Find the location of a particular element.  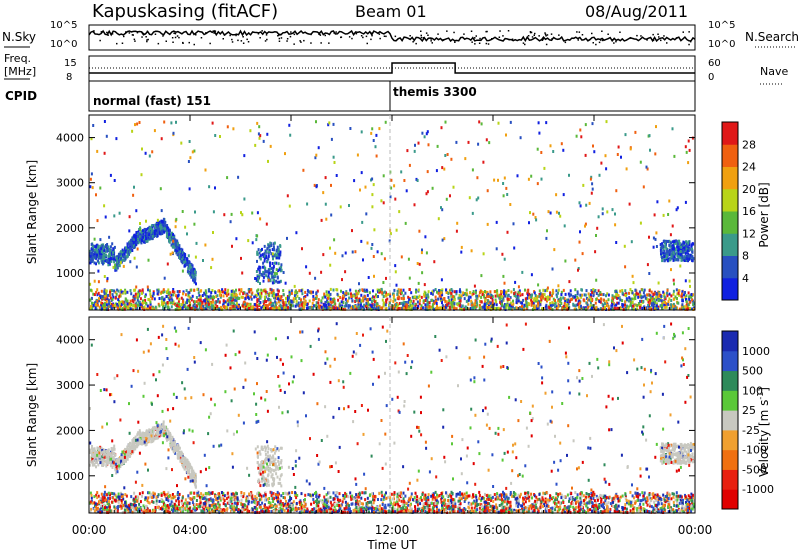

nsearch-tick-high: 10^5 is located at coordinates (721, 25).